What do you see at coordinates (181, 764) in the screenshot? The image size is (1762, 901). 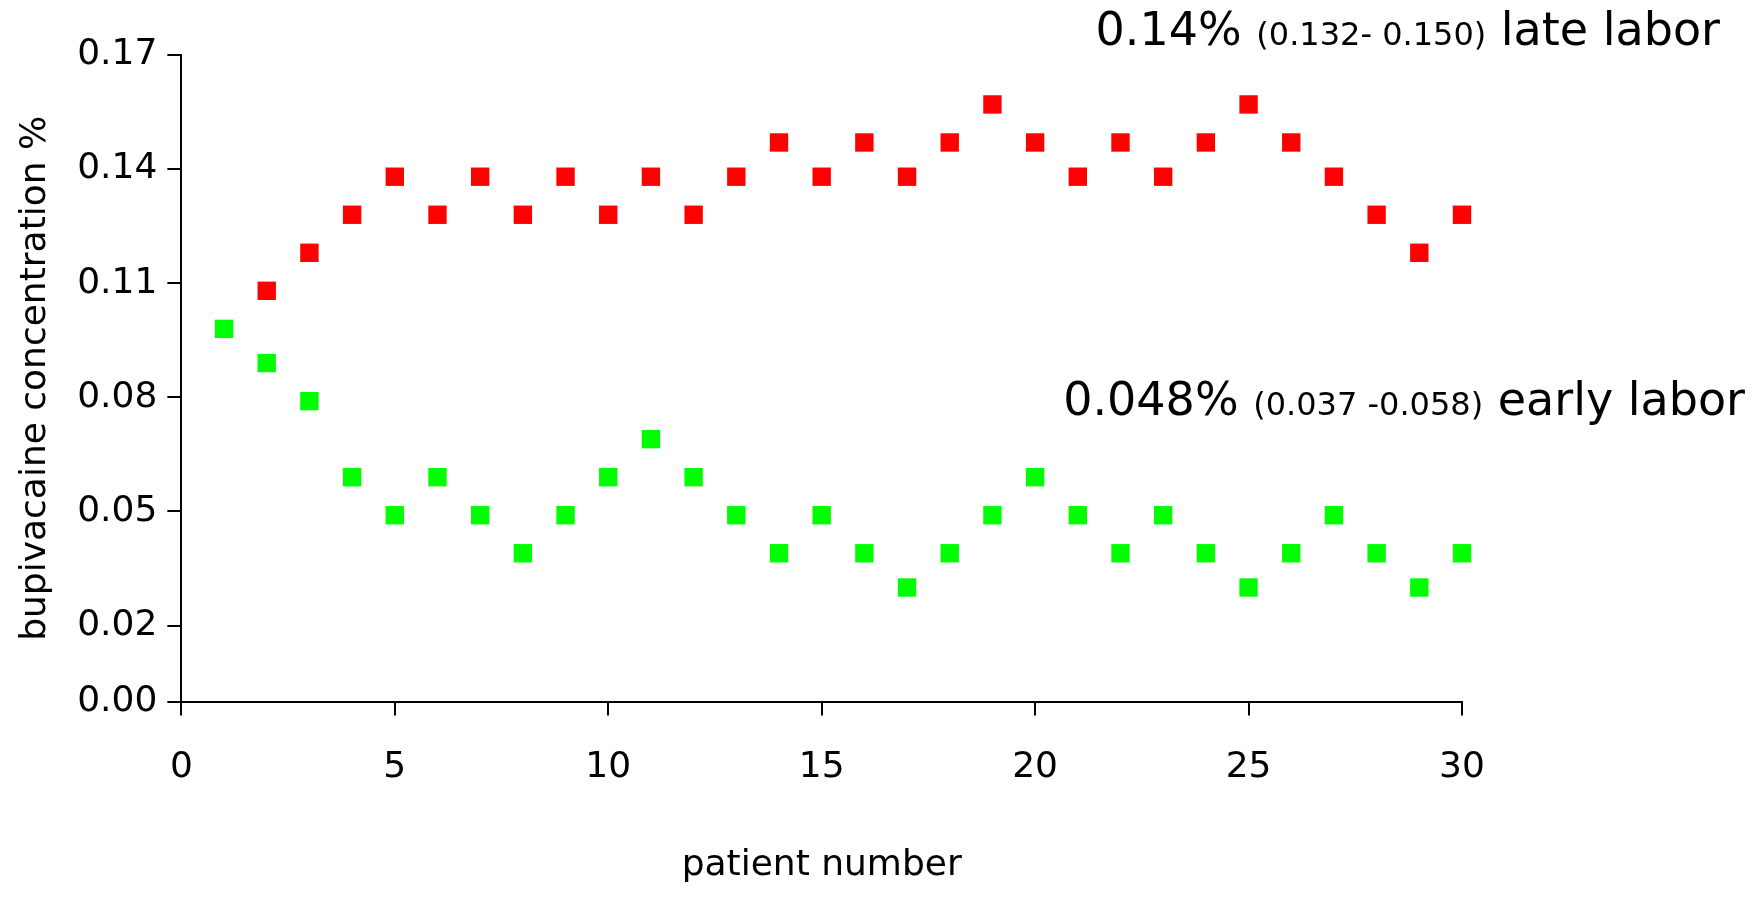 I see `x-tick-label: 0` at bounding box center [181, 764].